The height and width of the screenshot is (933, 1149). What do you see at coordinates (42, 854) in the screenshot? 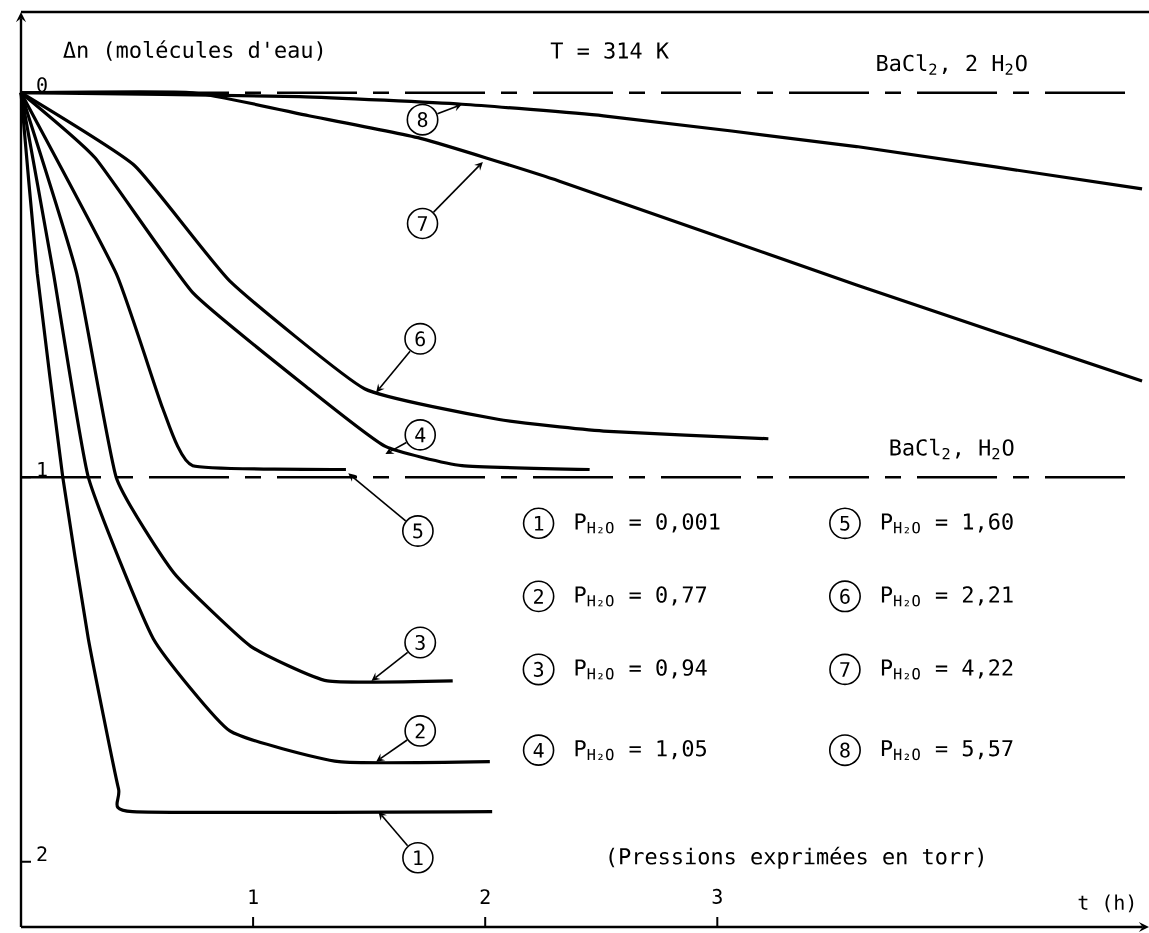
I see `y-tick-label: 2` at bounding box center [42, 854].